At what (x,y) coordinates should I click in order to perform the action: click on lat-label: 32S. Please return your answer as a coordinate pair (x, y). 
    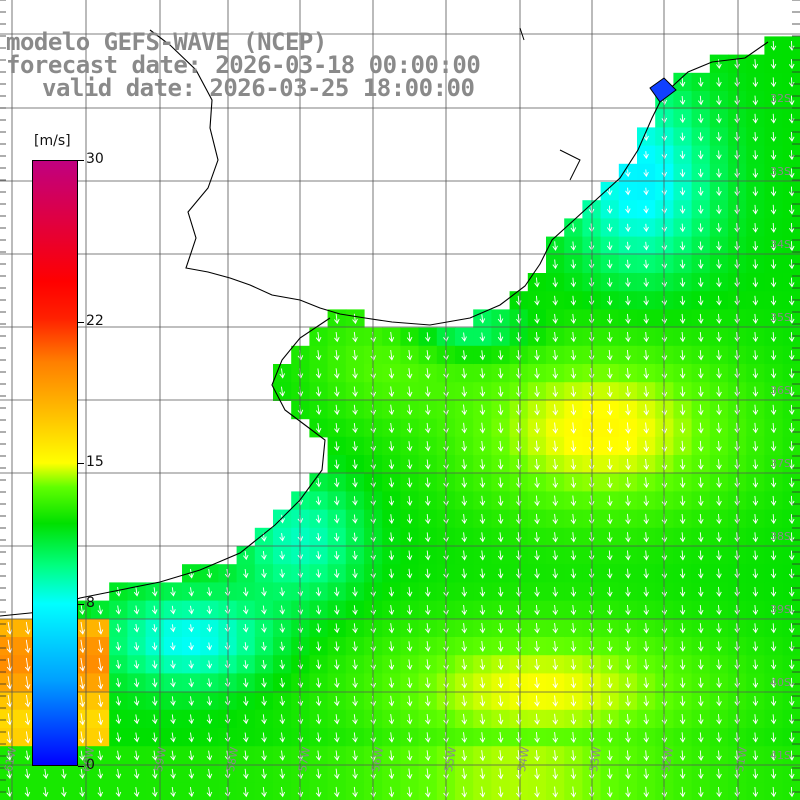
    Looking at the image, I should click on (780, 98).